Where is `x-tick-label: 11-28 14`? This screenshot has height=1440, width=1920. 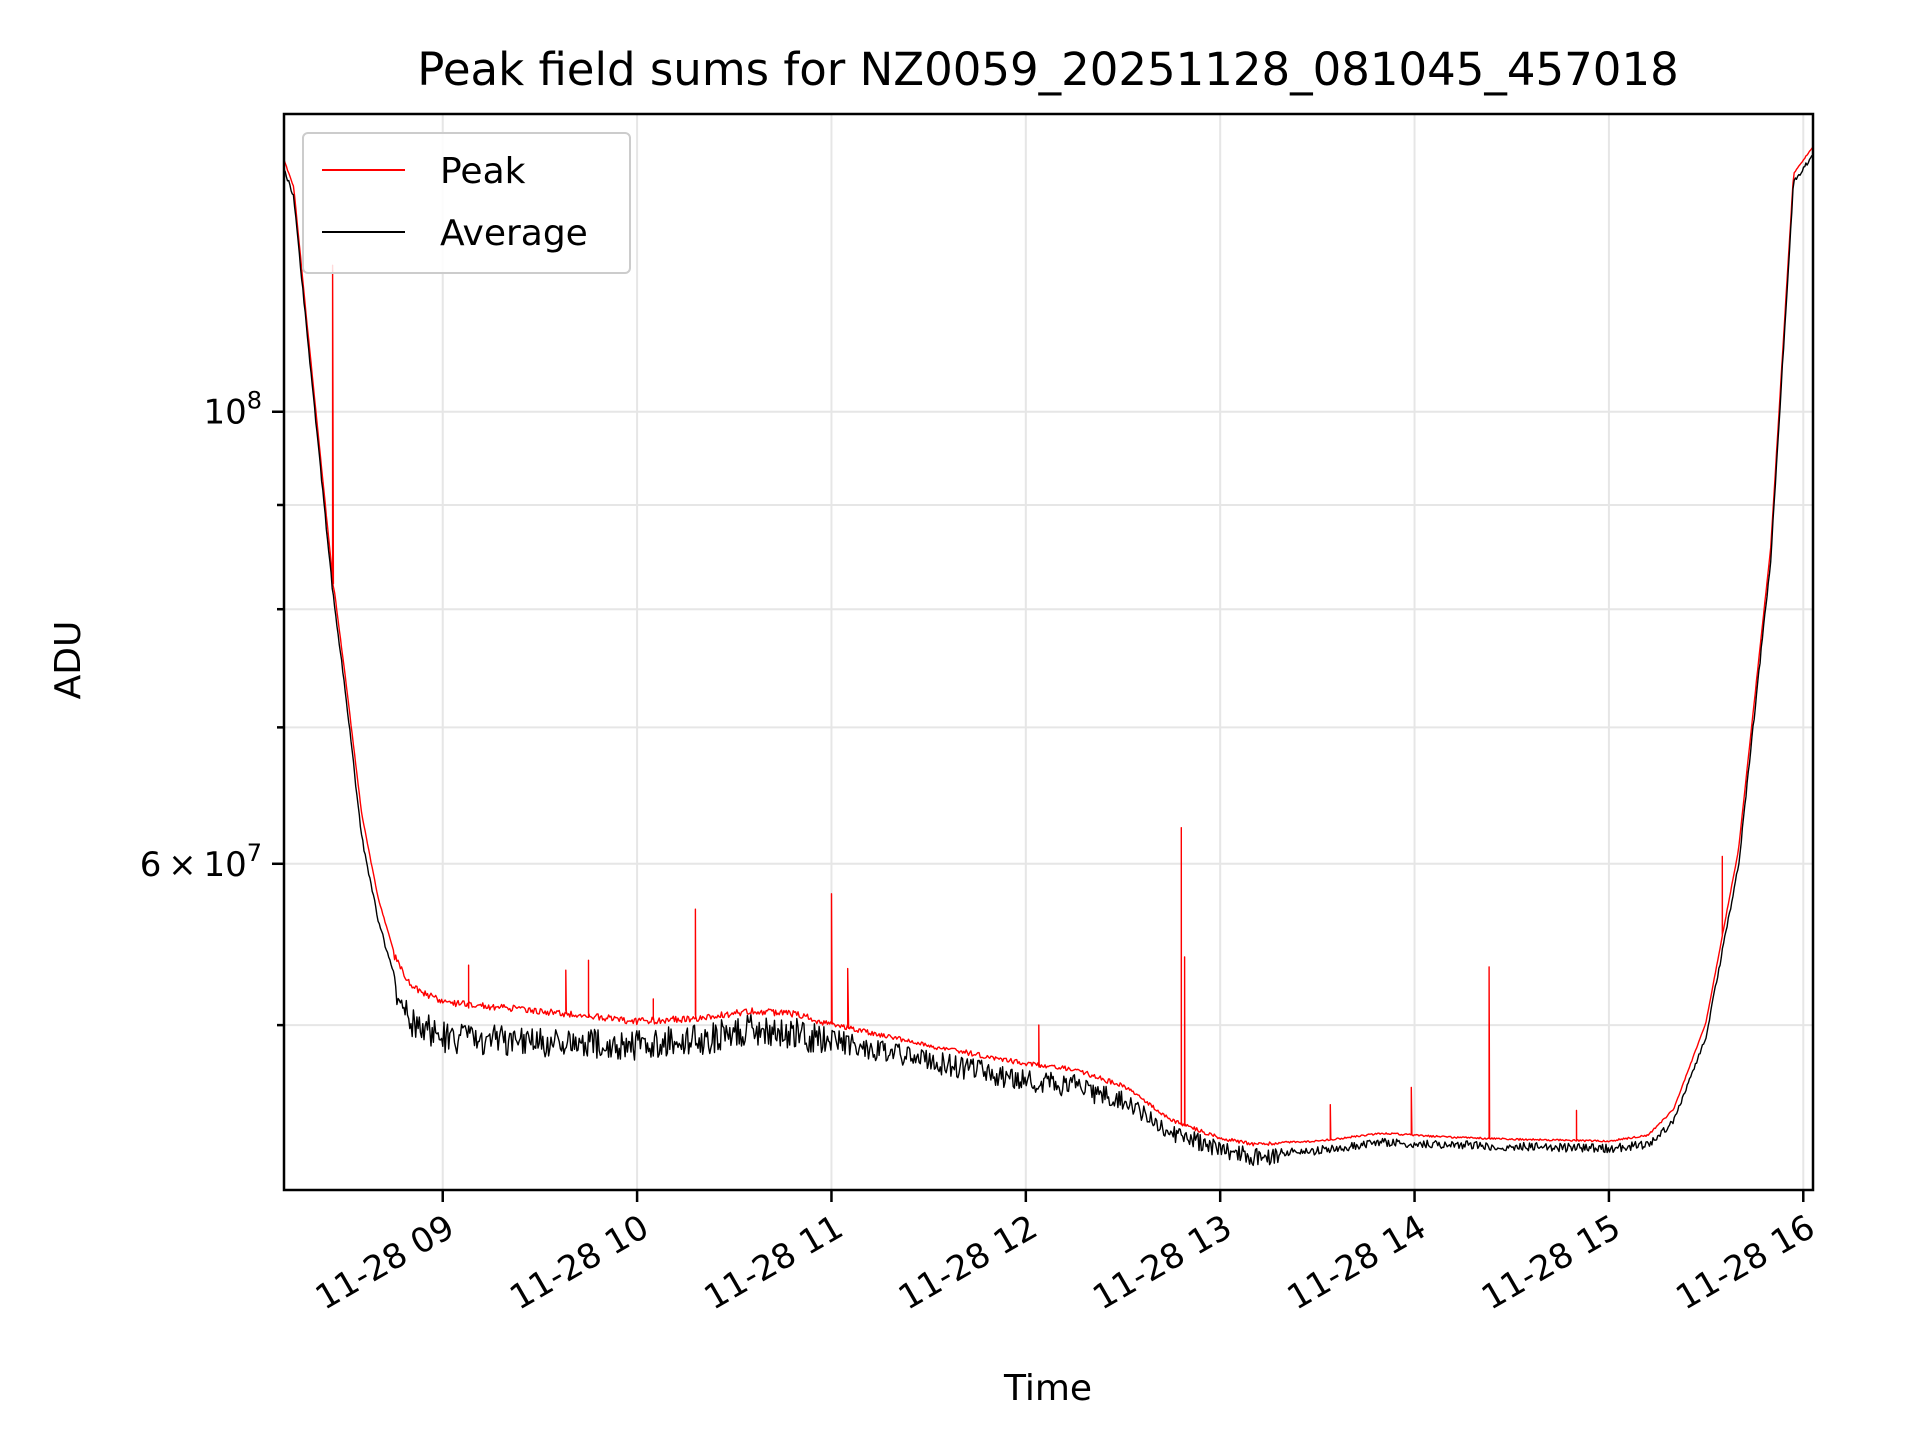
x-tick-label: 11-28 14 is located at coordinates (1357, 1262).